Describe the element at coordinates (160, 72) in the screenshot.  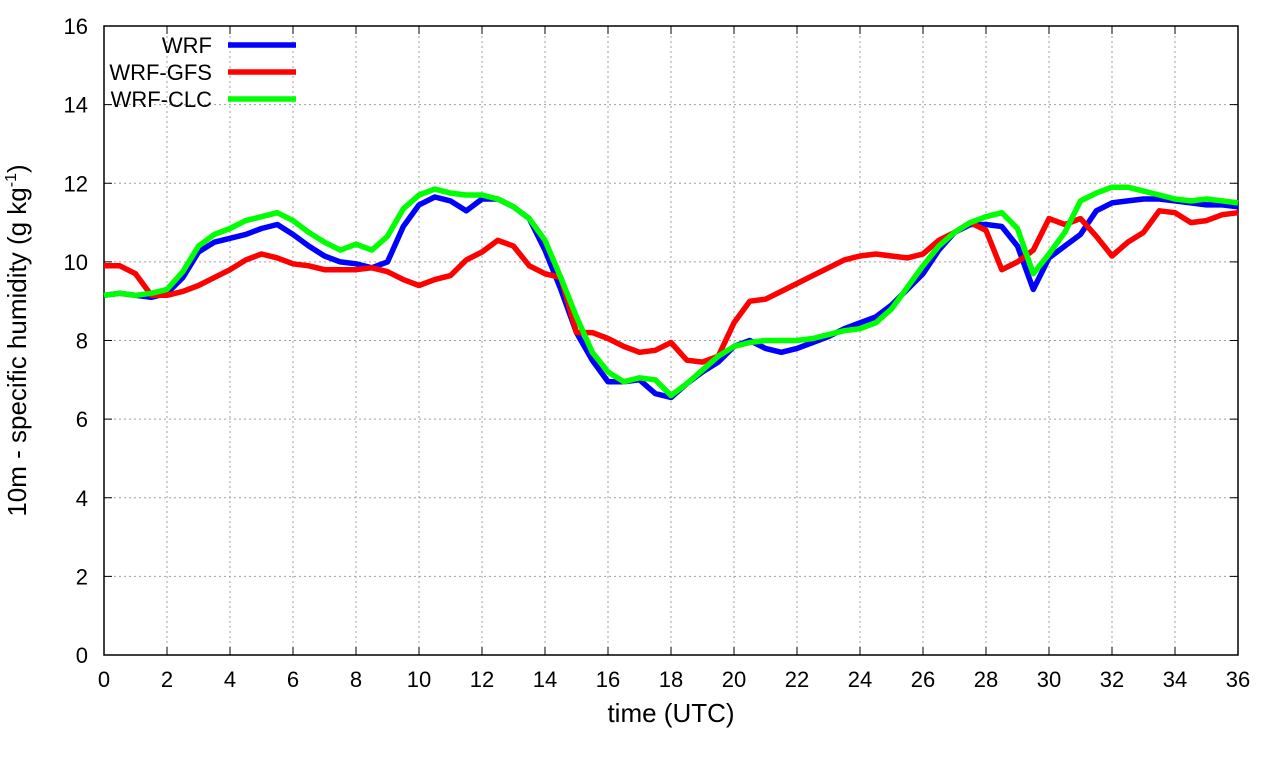
I see `legend-label-wrf-gfs: WRF-GFS` at that location.